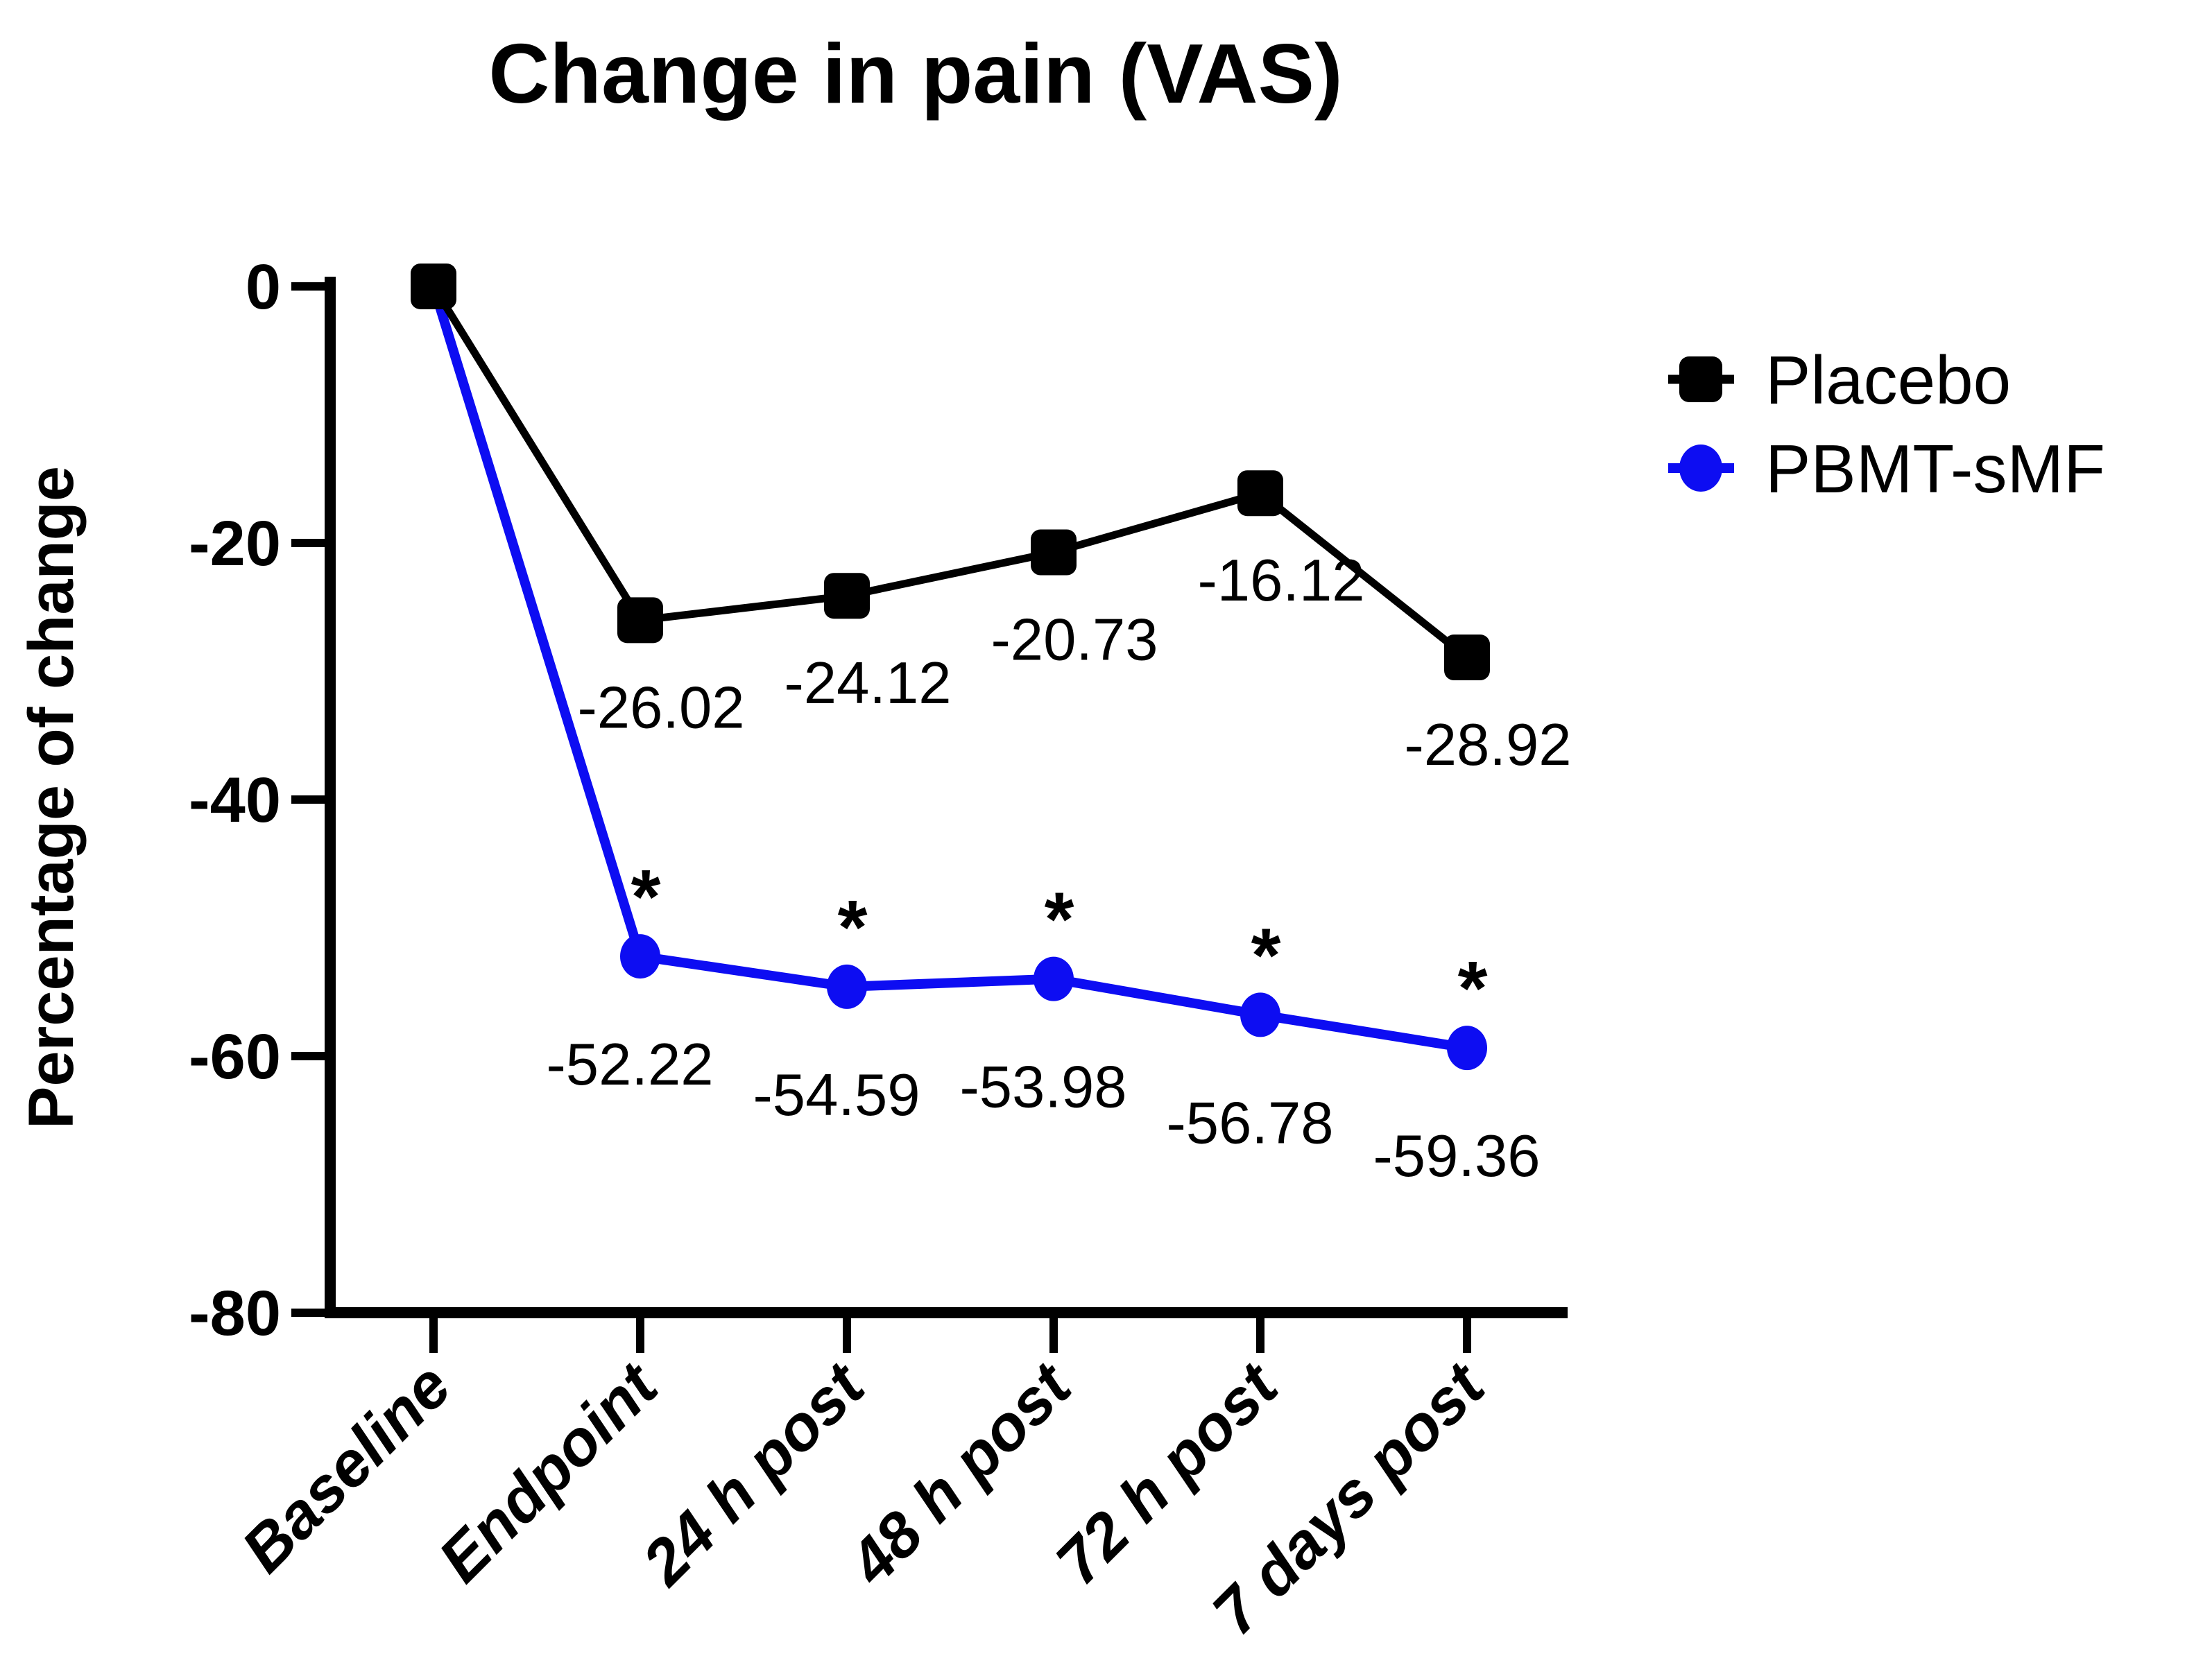  Describe the element at coordinates (629, 1065) in the screenshot. I see `data-point-label: -52.22` at that location.